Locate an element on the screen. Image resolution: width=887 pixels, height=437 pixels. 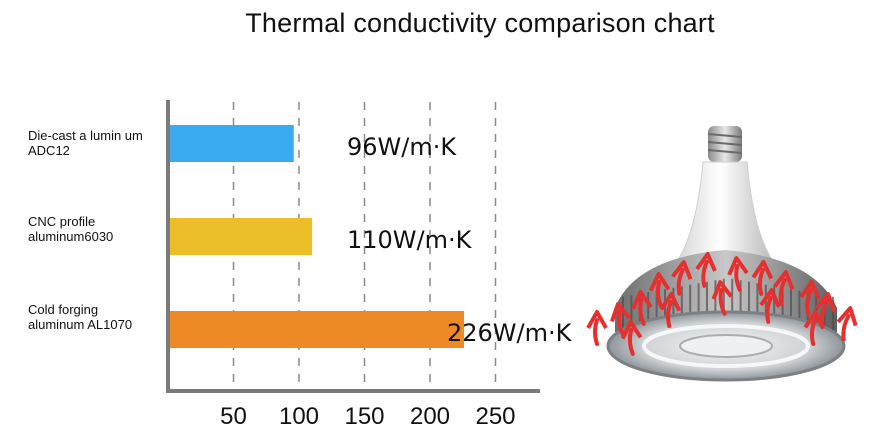
category-label-cnc: CNC profile aluminum6030 is located at coordinates (98, 229).